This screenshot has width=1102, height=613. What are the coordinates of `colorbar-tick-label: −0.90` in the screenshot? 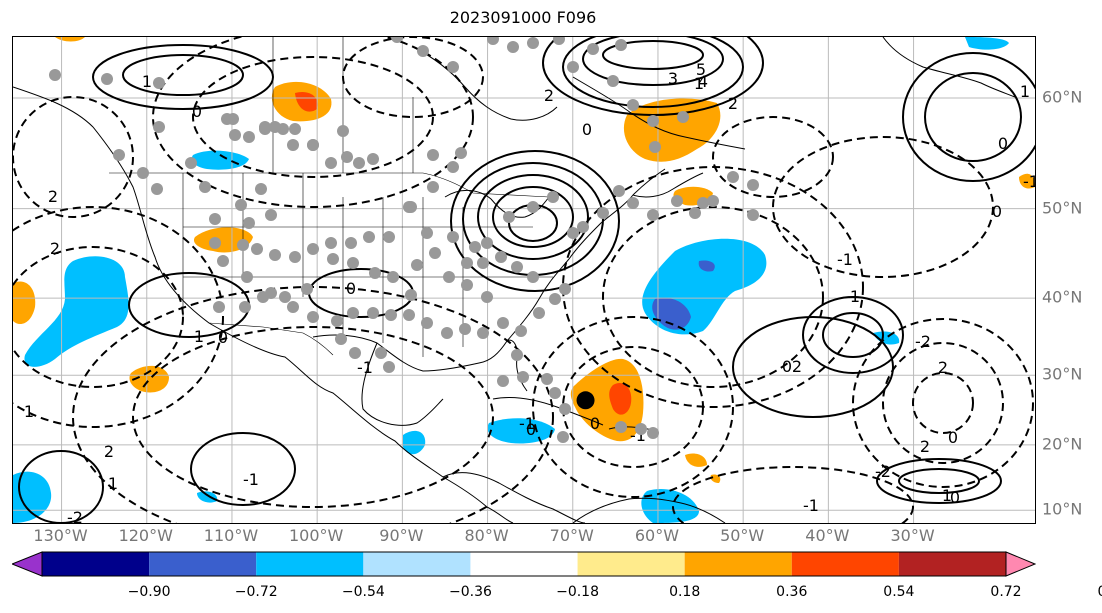 It's located at (149, 592).